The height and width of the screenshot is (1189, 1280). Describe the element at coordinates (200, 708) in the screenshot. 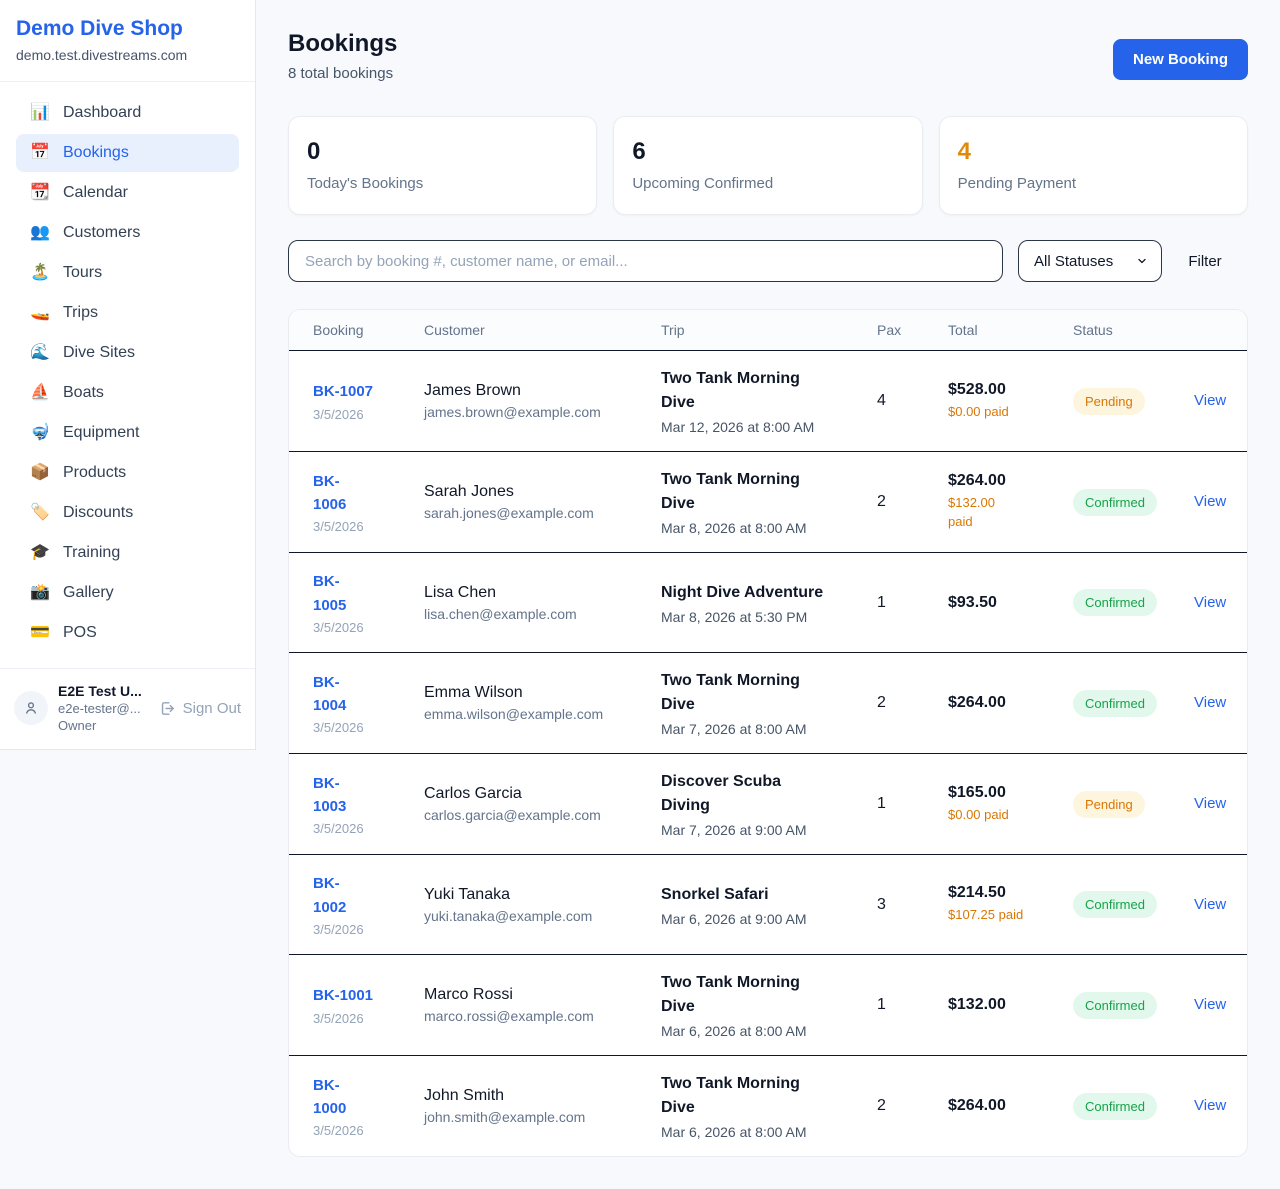

I see `sign-out-button: Sign Out` at that location.